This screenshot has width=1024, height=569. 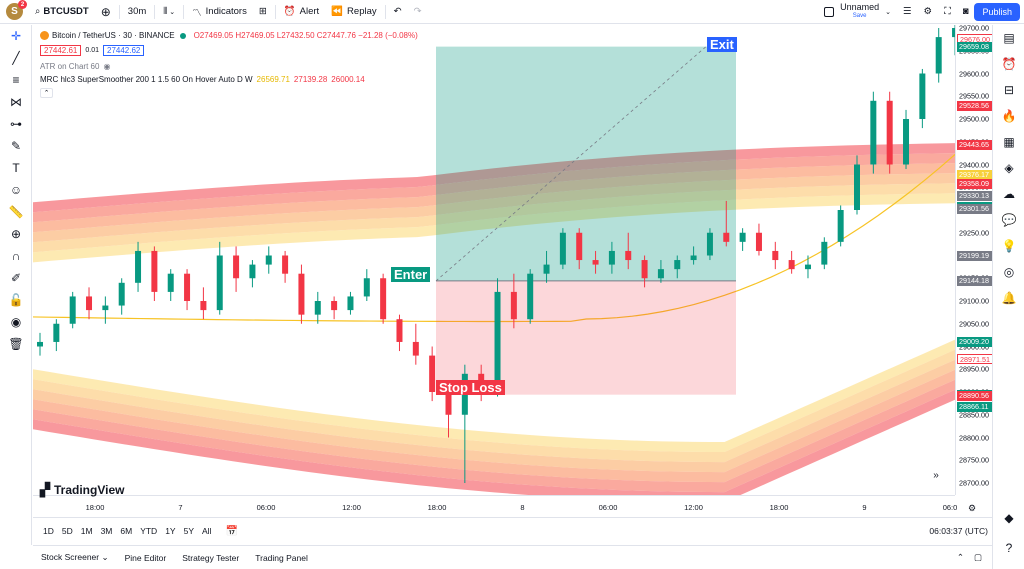 I want to click on grid-icon: ⊞, so click(x=262, y=11).